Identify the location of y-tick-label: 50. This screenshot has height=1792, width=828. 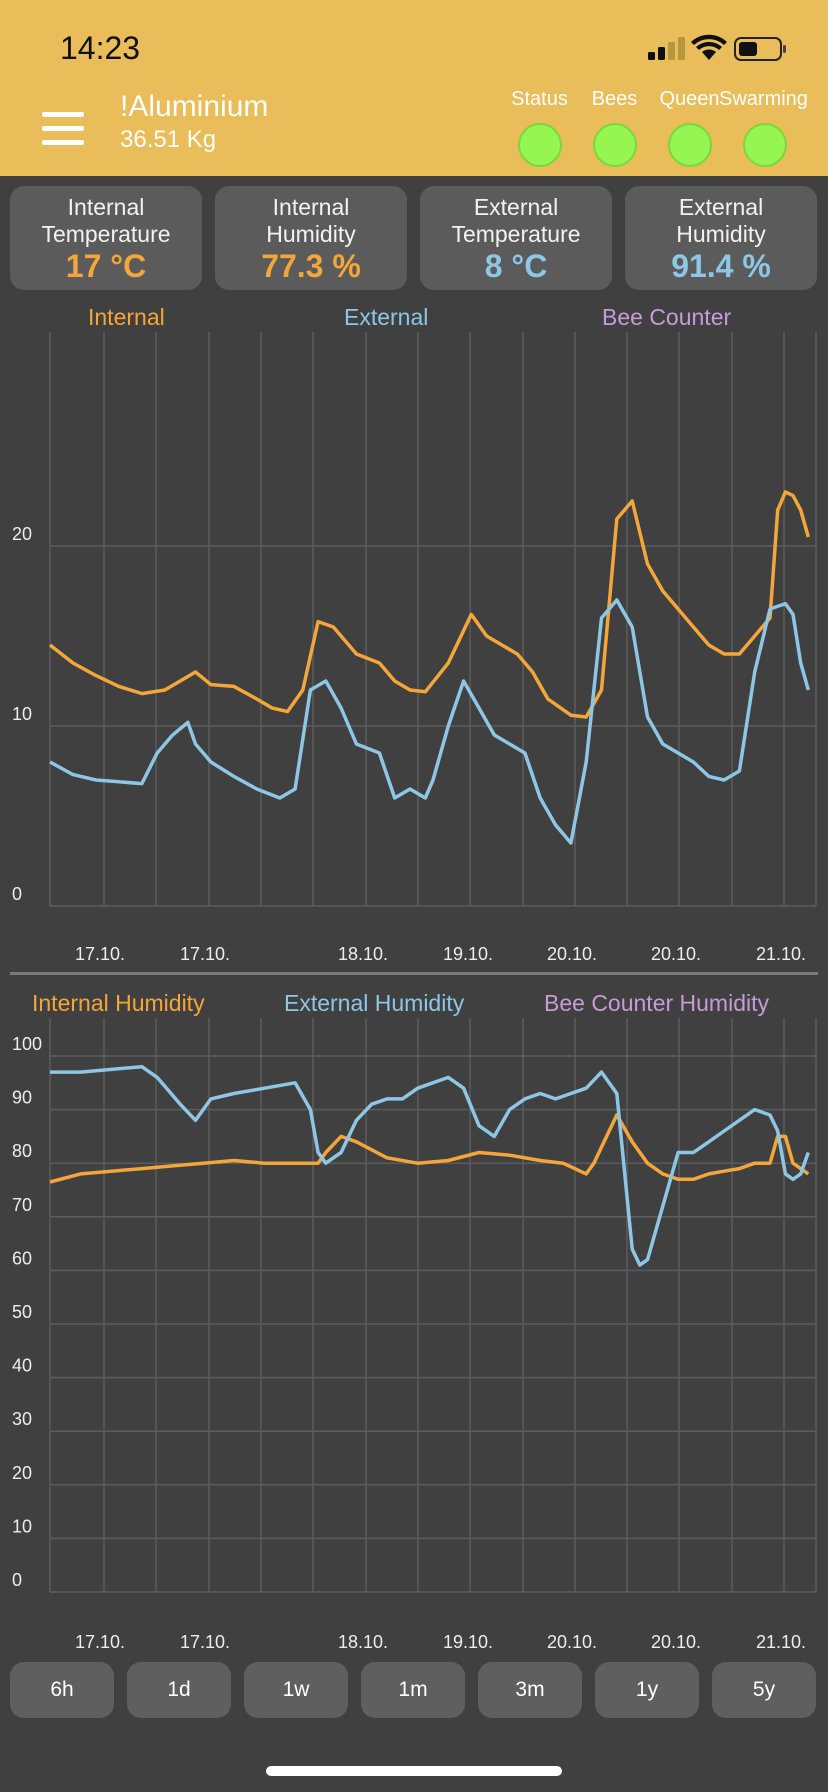
(22, 1312).